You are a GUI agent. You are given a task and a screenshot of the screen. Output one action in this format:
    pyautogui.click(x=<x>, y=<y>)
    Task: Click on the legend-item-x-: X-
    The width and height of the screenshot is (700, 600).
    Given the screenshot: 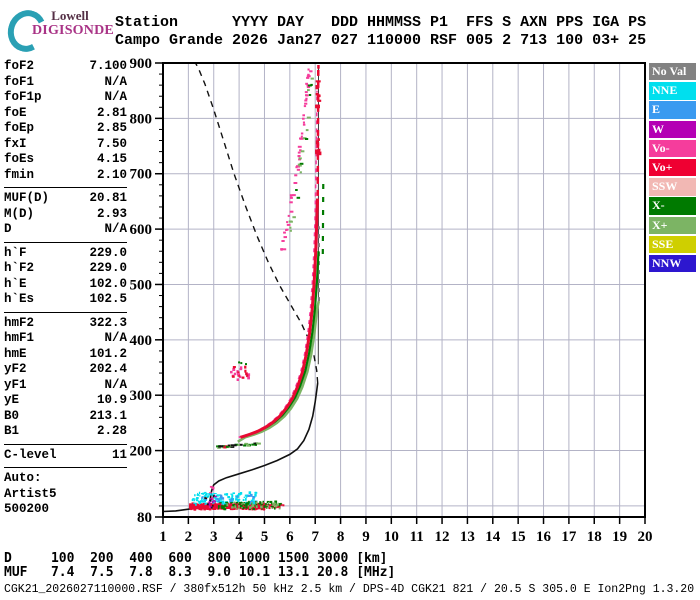 What is the action you would take?
    pyautogui.click(x=672, y=206)
    